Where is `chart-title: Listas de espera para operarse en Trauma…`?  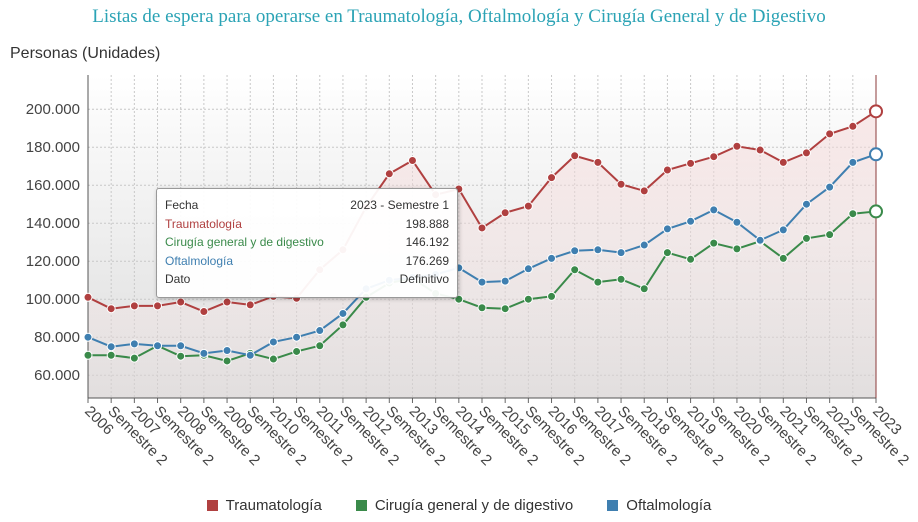 chart-title: Listas de espera para operarse en Trauma… is located at coordinates (459, 16).